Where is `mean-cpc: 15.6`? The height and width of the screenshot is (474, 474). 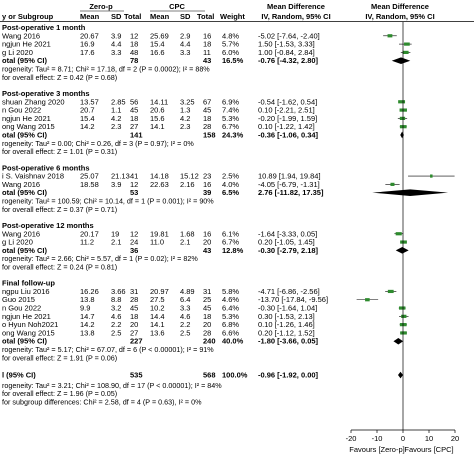 mean-cpc: 15.6 is located at coordinates (157, 118).